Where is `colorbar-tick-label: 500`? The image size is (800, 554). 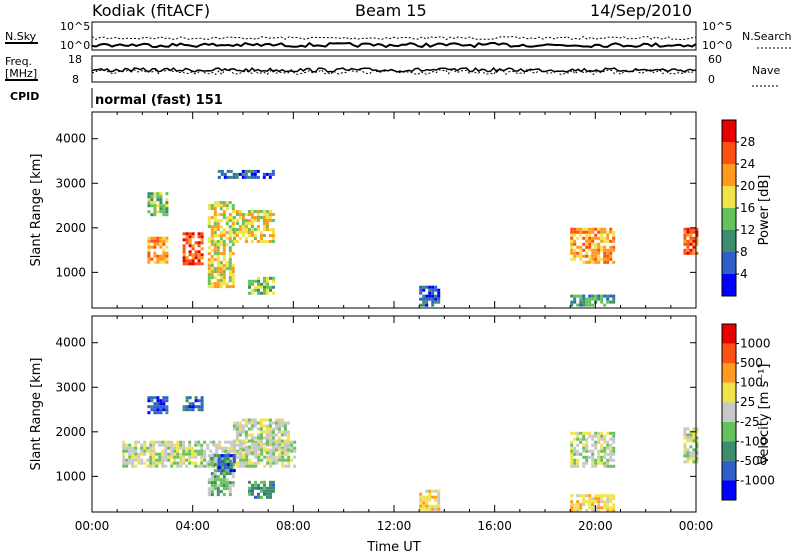
colorbar-tick-label: 500 is located at coordinates (751, 363).